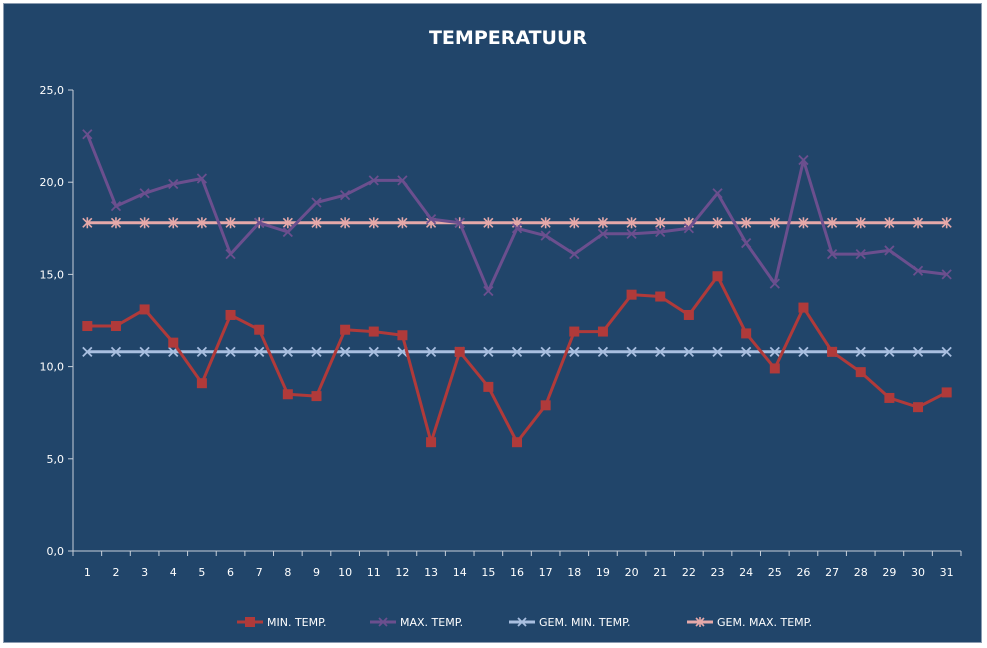  I want to click on legend-label: GEM. MIN. TEMP., so click(585, 622).